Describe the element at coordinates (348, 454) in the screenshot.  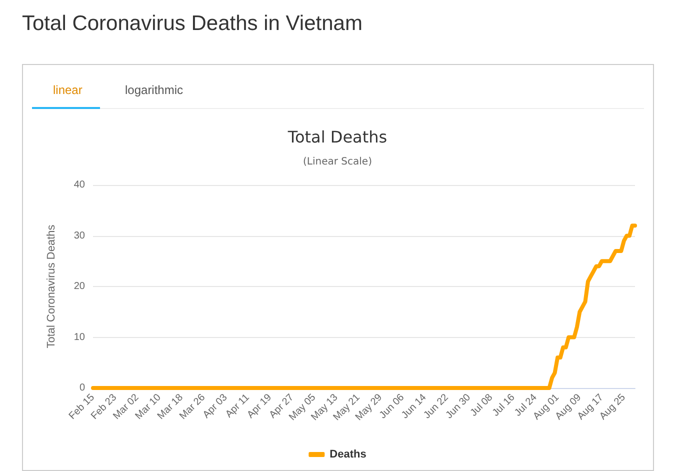
I see `legend-label: Deaths` at that location.